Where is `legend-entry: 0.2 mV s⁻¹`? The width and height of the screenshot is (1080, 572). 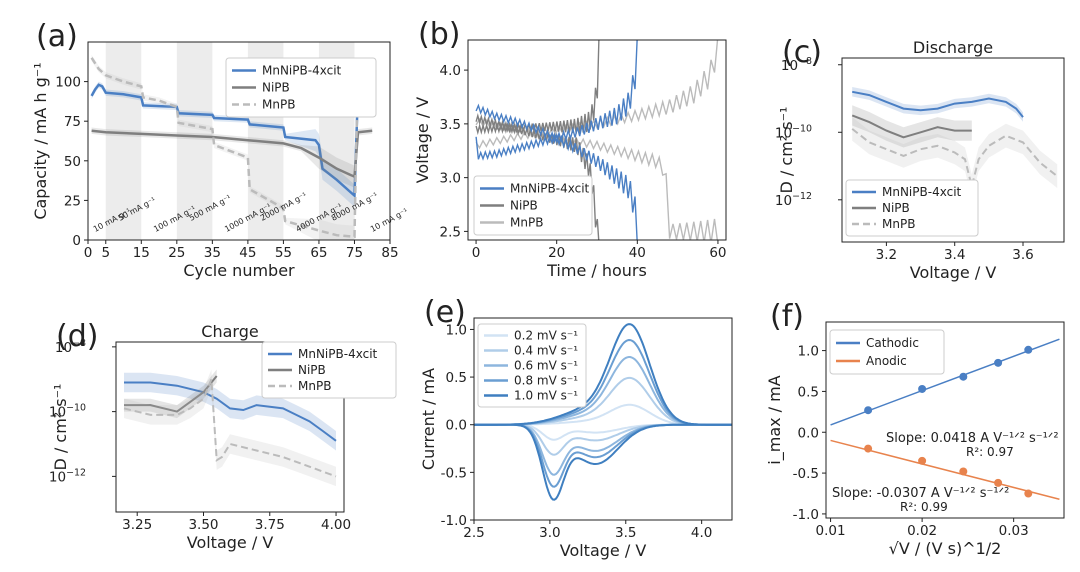
legend-entry: 0.2 mV s⁻¹ is located at coordinates (546, 336).